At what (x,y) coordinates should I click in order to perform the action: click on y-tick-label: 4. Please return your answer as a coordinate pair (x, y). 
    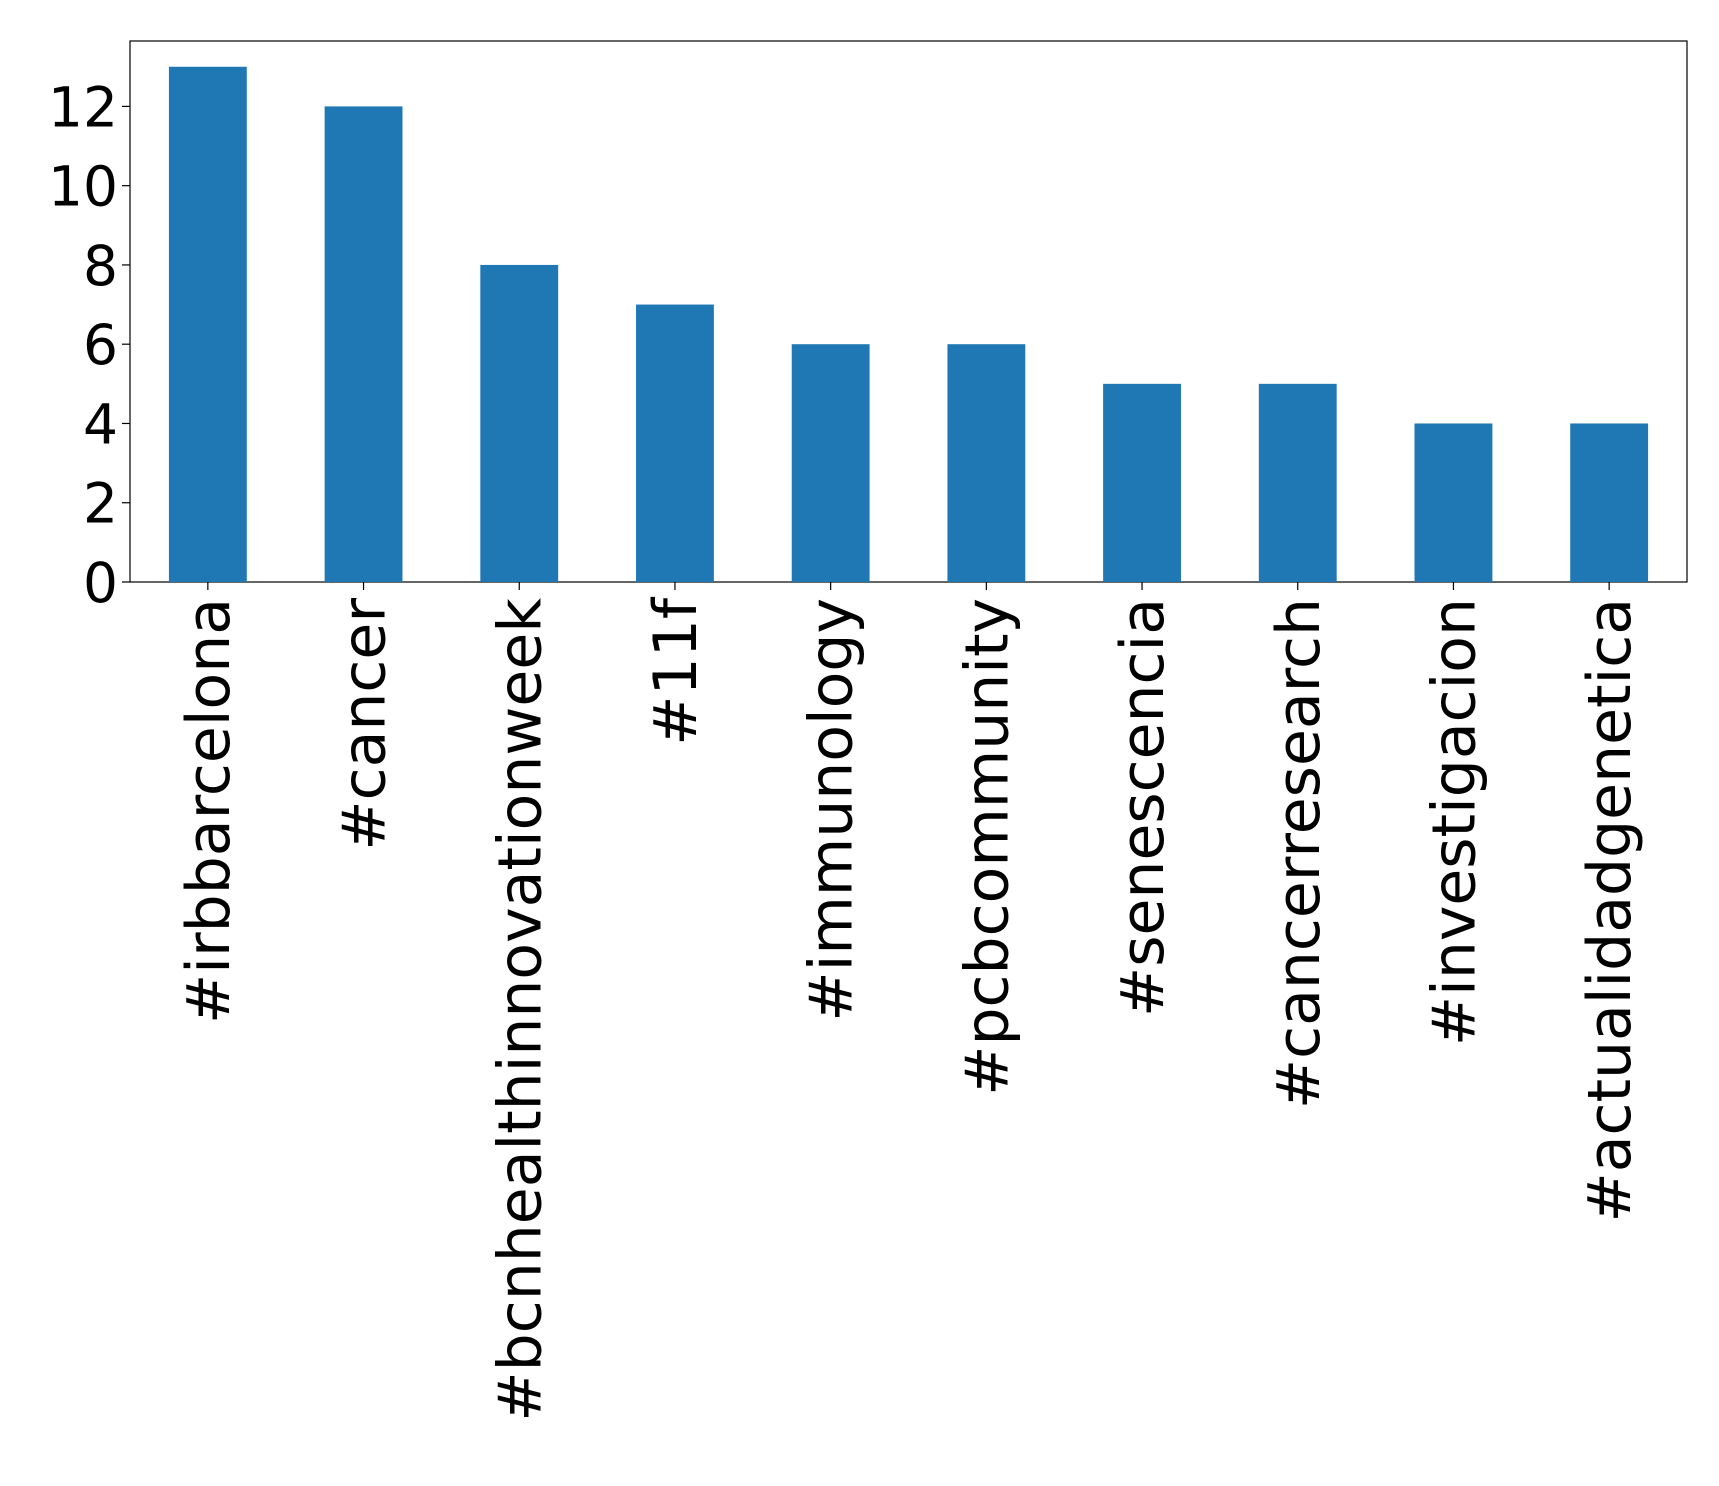
    Looking at the image, I should click on (100, 424).